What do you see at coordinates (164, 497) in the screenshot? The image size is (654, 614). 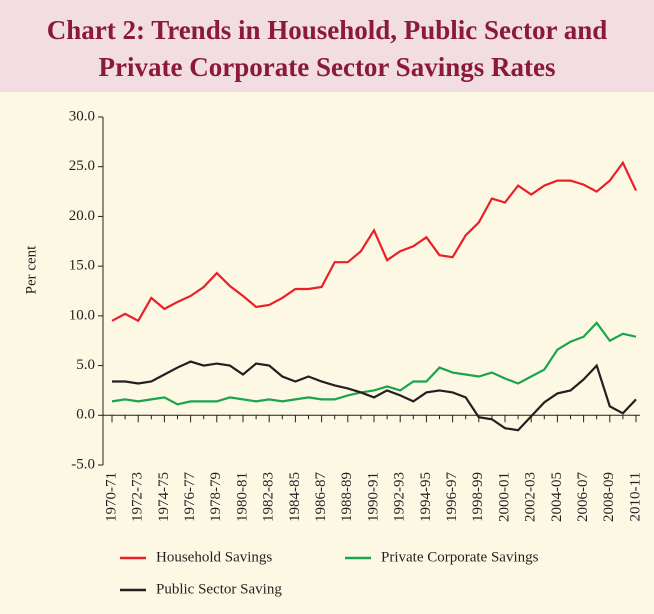 I see `x-tick-label: 1974-75` at bounding box center [164, 497].